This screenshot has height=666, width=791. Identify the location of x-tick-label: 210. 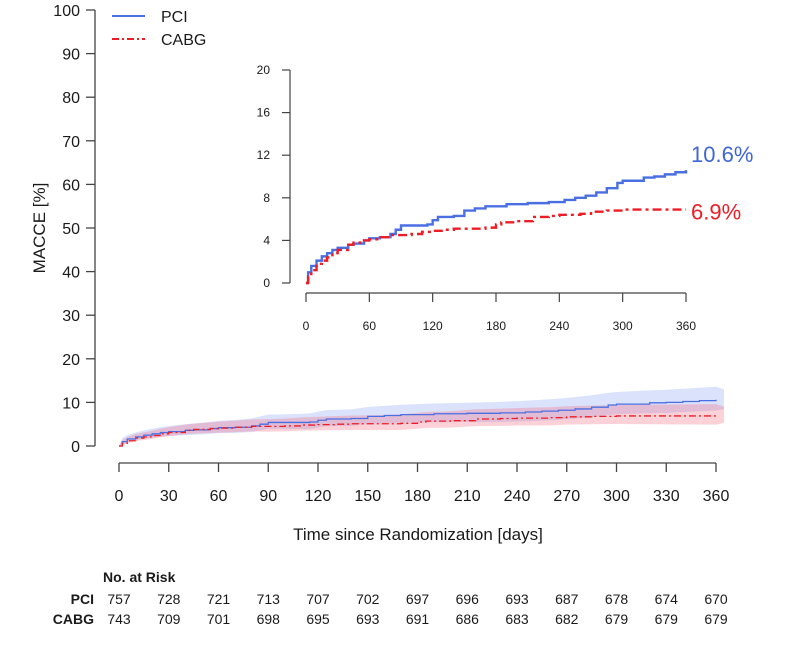
(467, 496).